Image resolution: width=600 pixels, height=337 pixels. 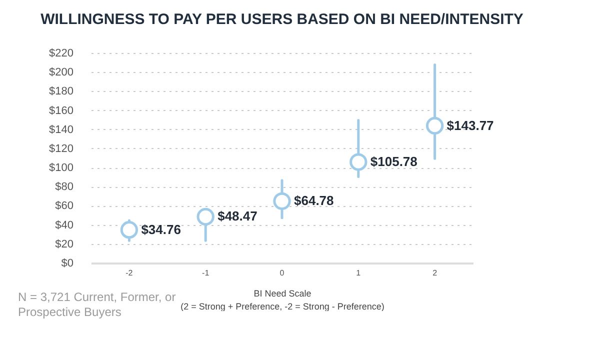 I want to click on y-tick-label: $180, so click(x=61, y=92).